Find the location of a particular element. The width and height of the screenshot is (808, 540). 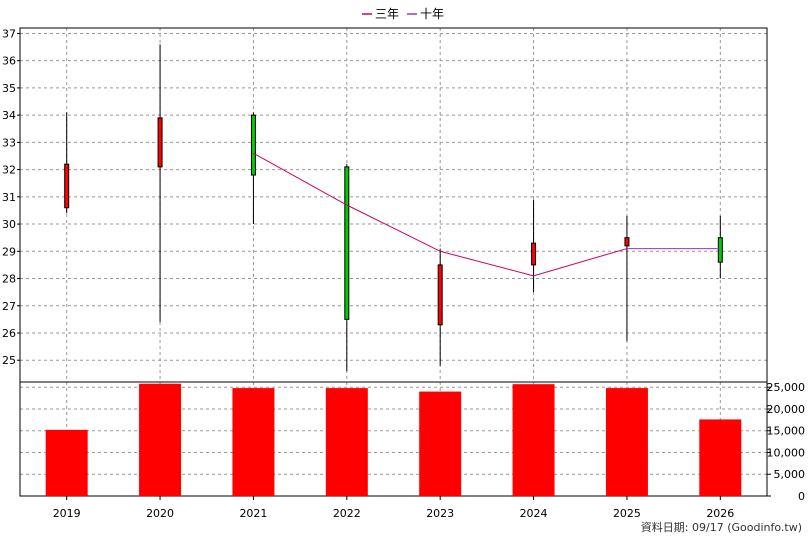

price-tick-label: 27 is located at coordinates (9, 306).